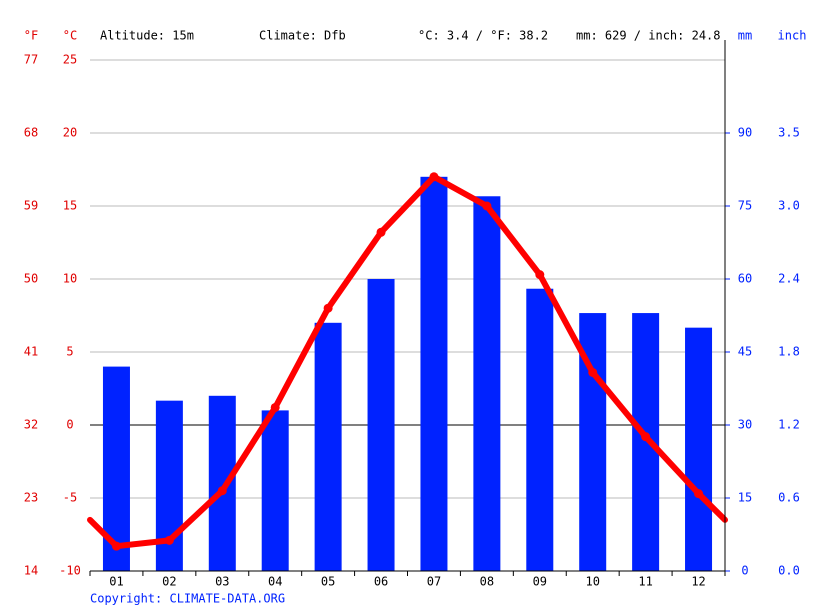  I want to click on inch-unit: inch, so click(792, 36).